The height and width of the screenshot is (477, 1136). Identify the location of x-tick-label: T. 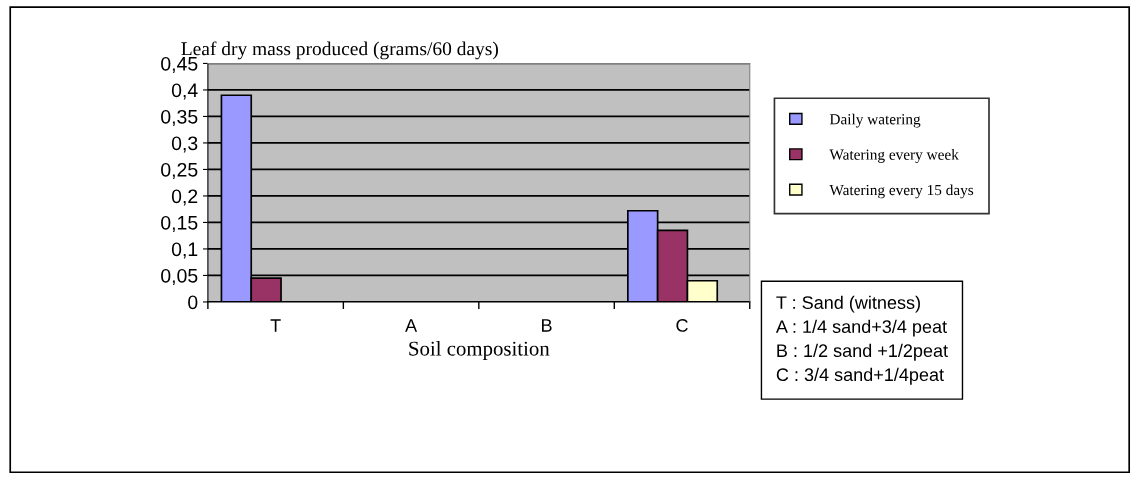
(275, 325).